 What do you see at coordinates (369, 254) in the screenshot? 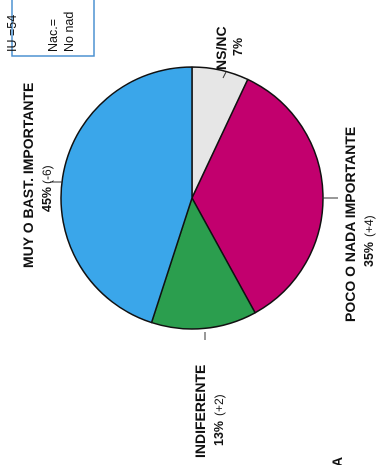
I see `slice-label-poco-pct: 35%` at bounding box center [369, 254].